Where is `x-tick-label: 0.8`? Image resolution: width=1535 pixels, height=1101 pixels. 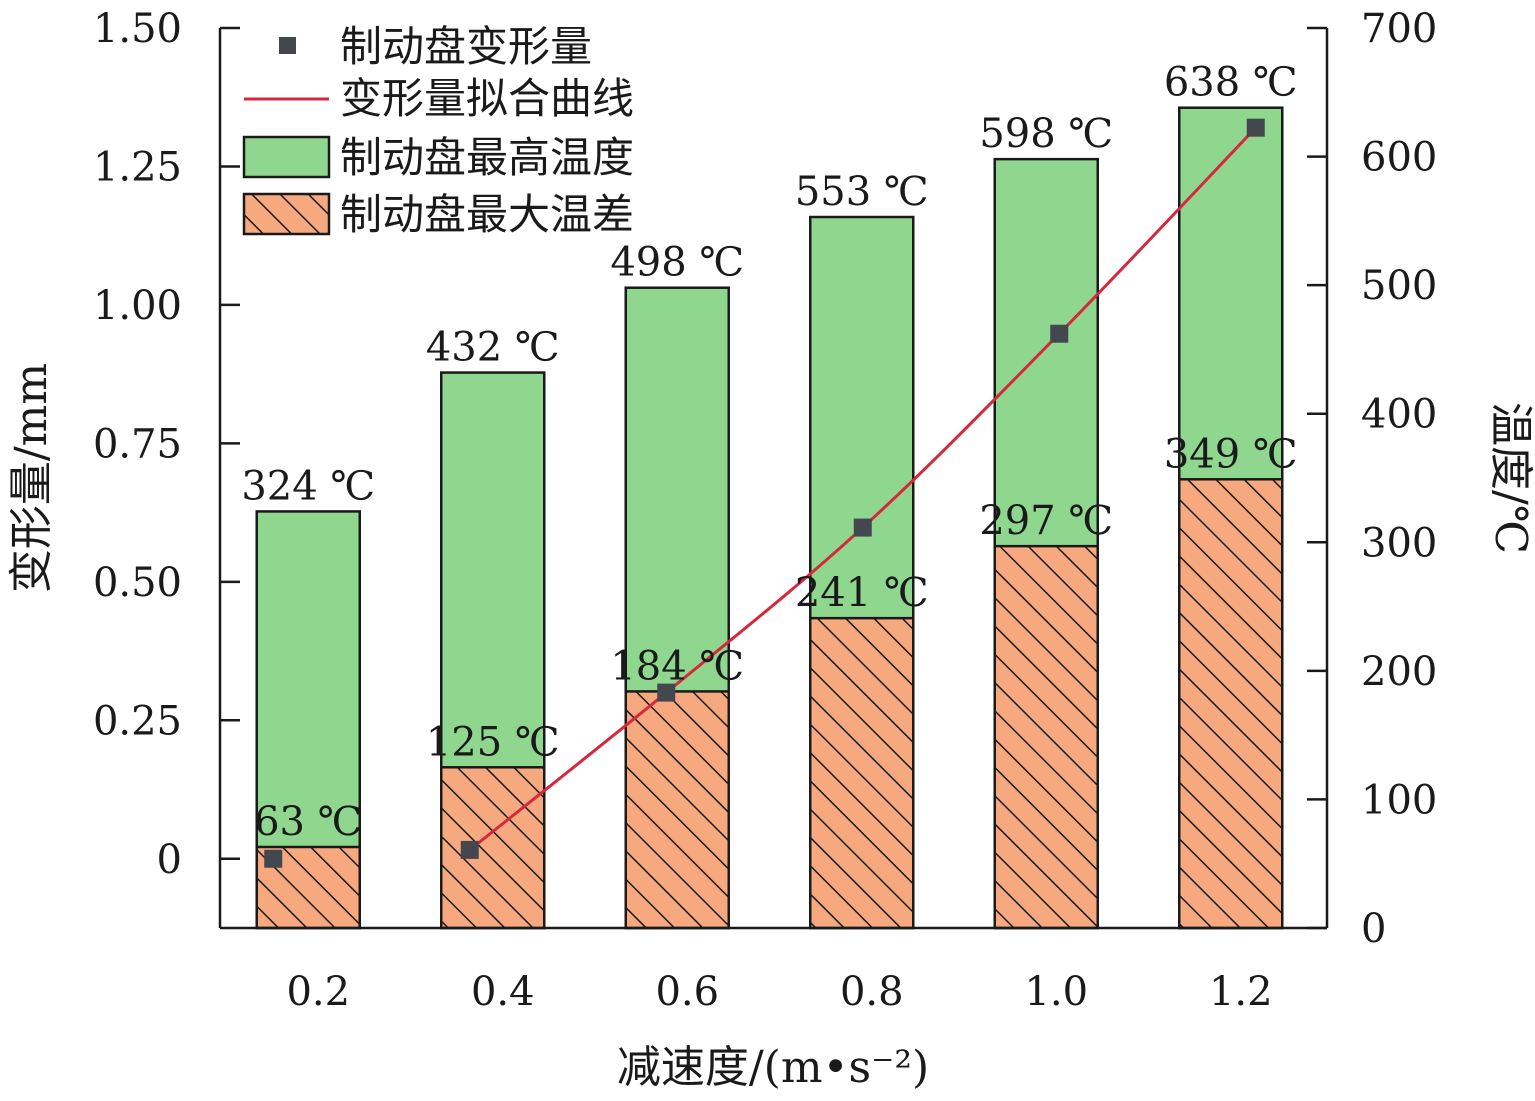
x-tick-label: 0.8 is located at coordinates (872, 992).